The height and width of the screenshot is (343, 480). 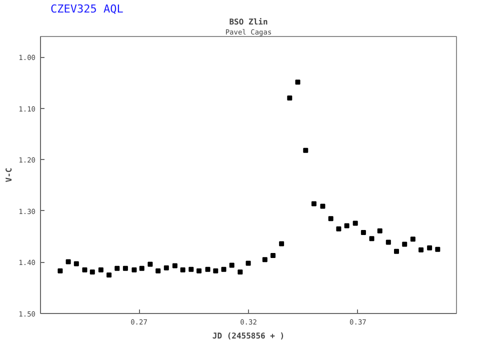 What do you see at coordinates (9, 175) in the screenshot?
I see `y-axis-title: V-C` at bounding box center [9, 175].